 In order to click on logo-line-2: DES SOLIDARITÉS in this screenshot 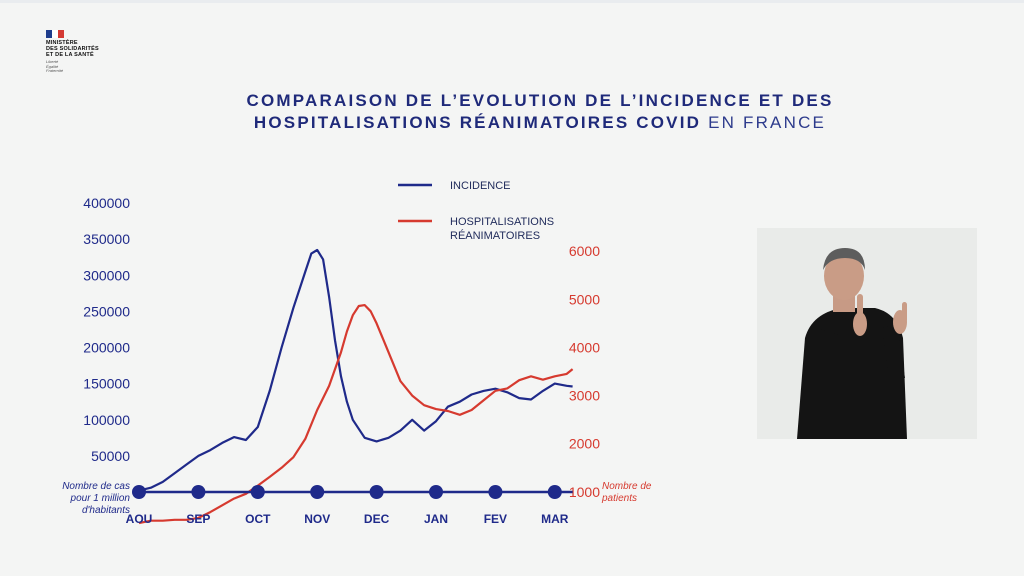, I will do `click(72, 49)`.